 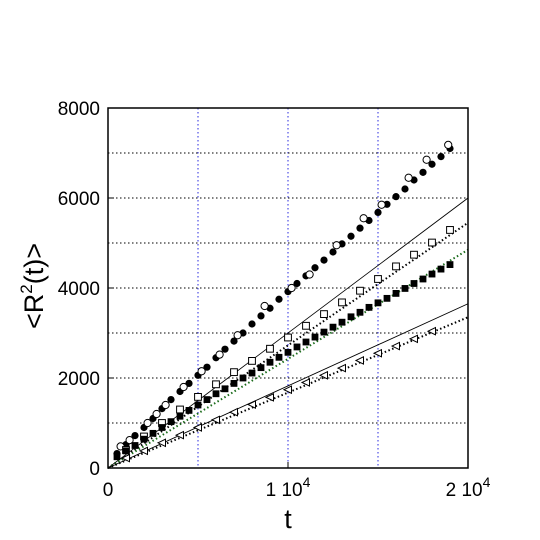 What do you see at coordinates (79, 199) in the screenshot?
I see `y-tick-label: 6000` at bounding box center [79, 199].